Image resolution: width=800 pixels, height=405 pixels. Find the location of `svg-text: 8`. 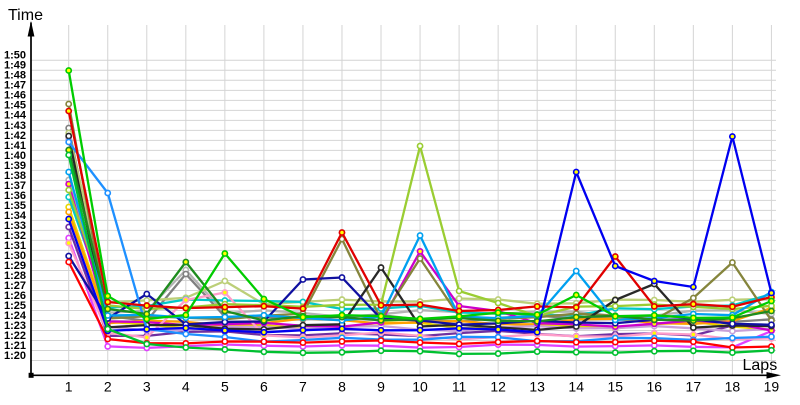

svg-text: 8 is located at coordinates (342, 387).